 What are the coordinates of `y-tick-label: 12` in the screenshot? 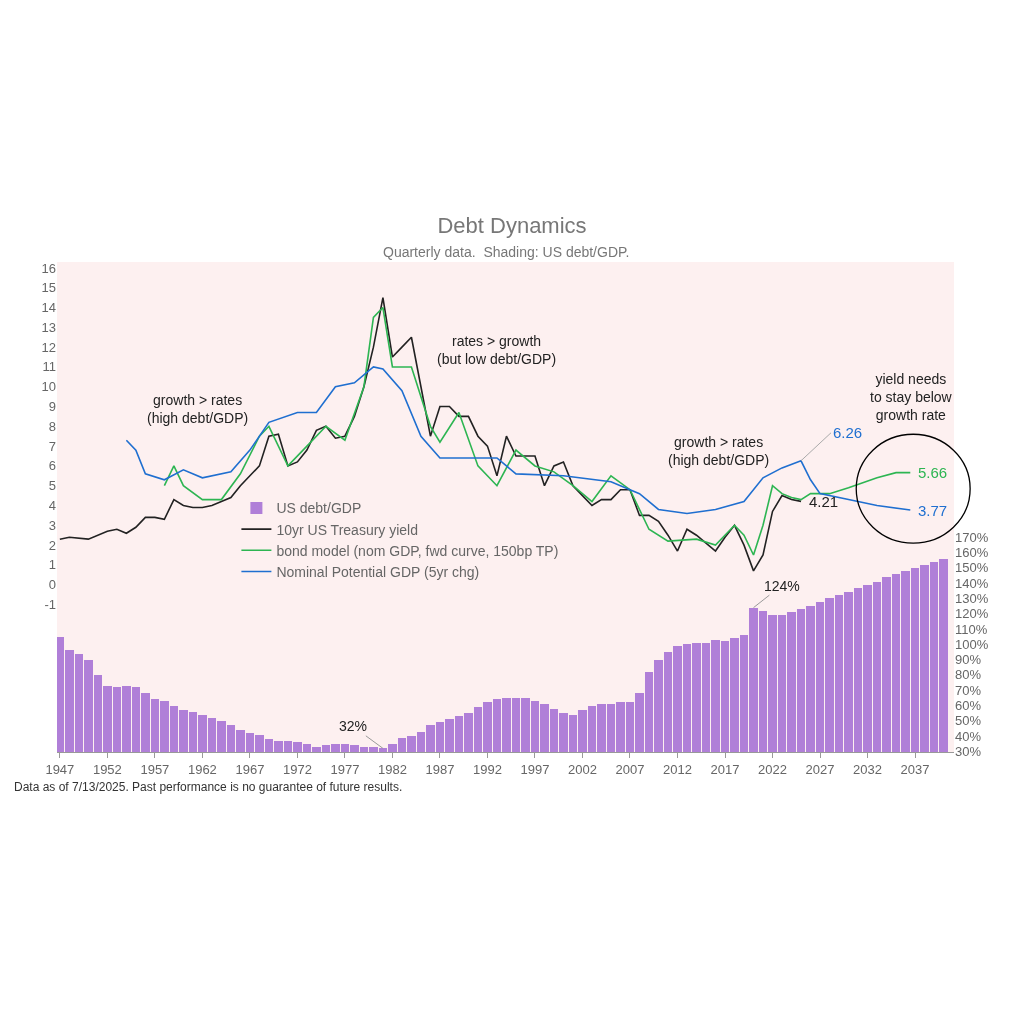 It's located at (48, 347).